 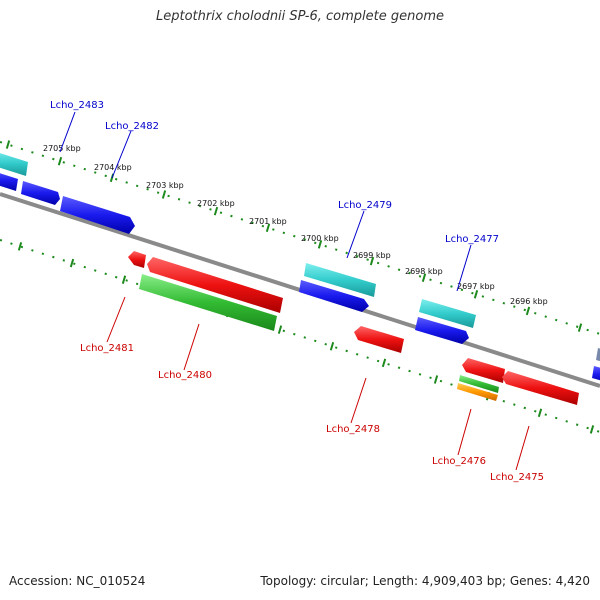 I want to click on gene-blue-left-edge, so click(x=9, y=180).